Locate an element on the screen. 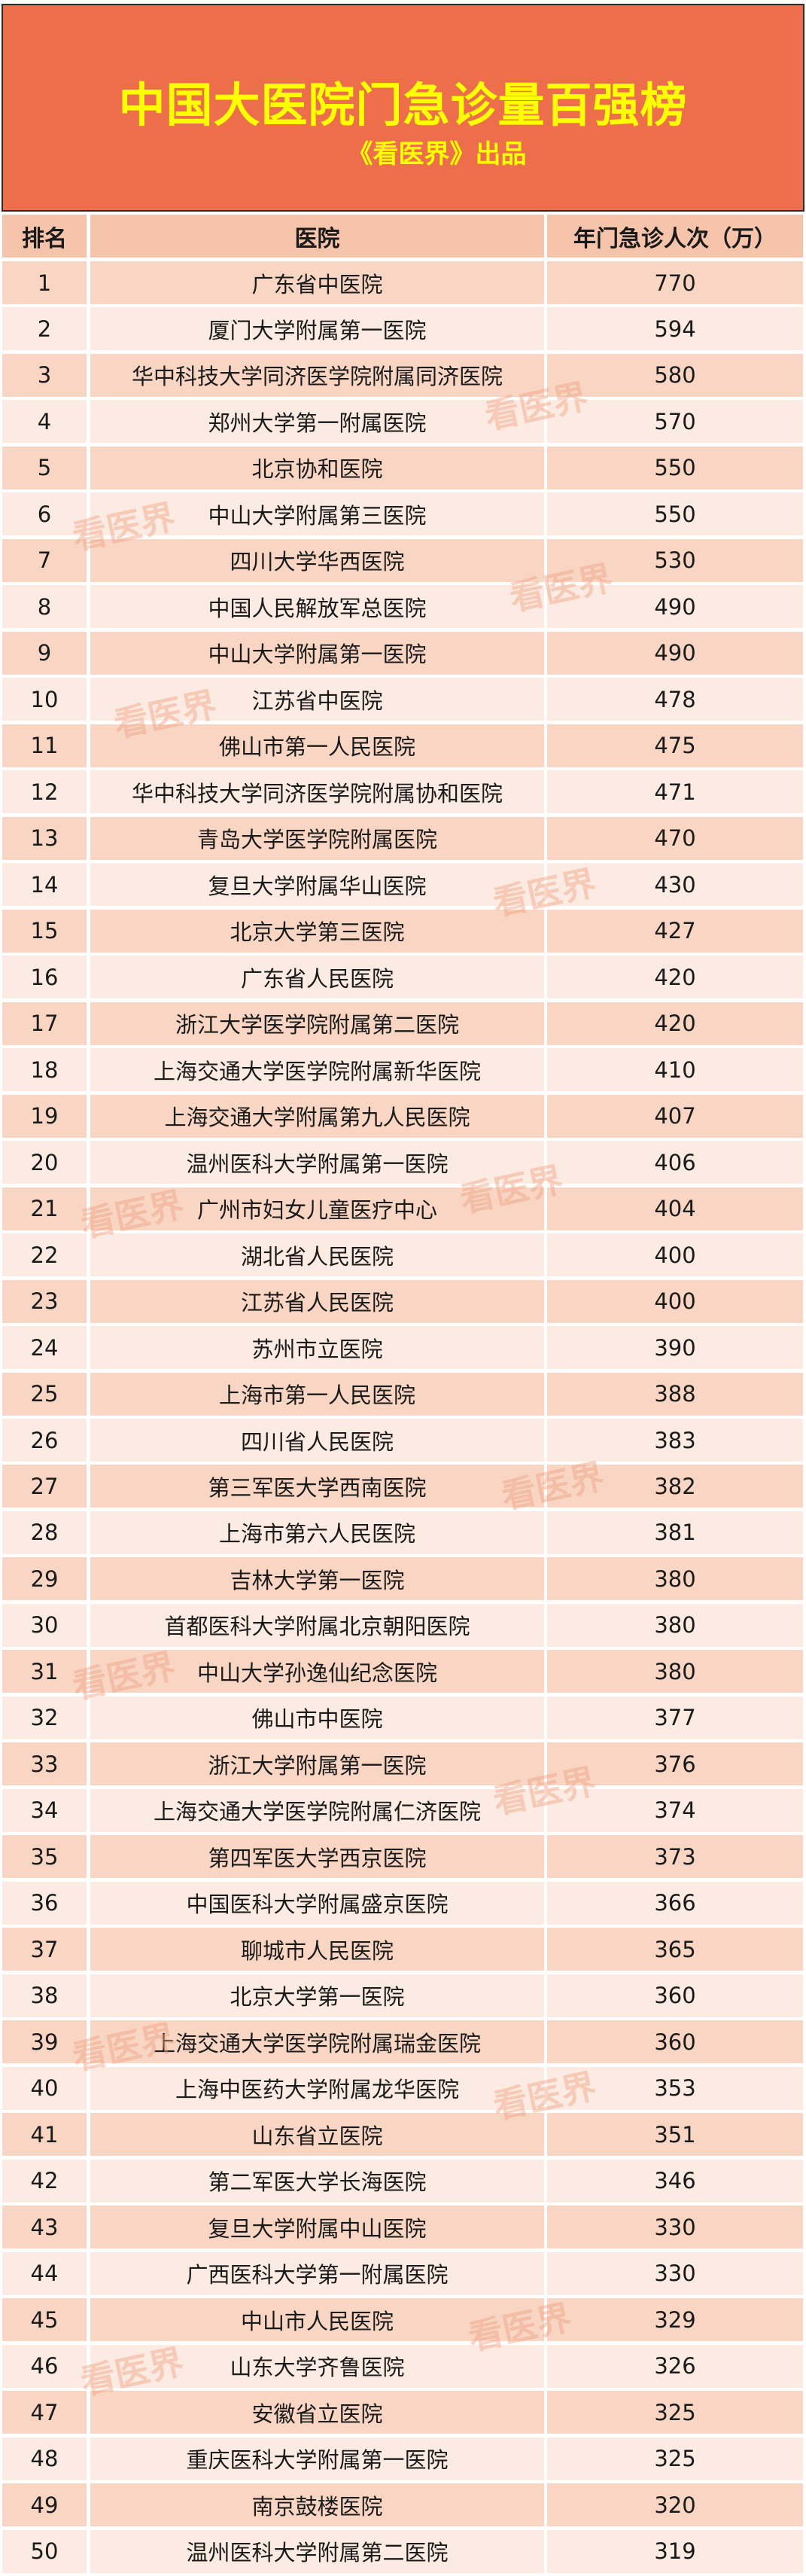  visits-cell: 420 is located at coordinates (675, 977).